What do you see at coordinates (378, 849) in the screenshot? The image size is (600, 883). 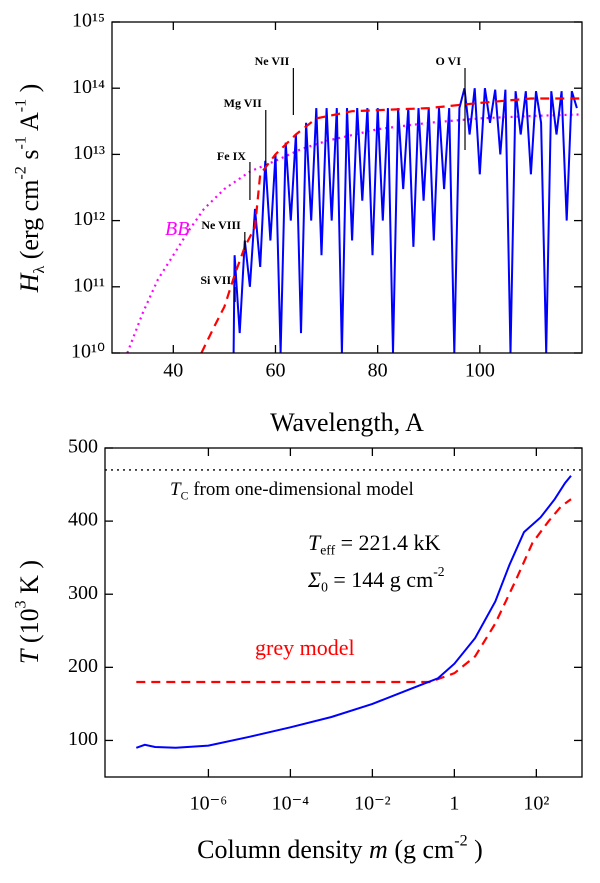 I see `x-axis-label-part: m` at bounding box center [378, 849].